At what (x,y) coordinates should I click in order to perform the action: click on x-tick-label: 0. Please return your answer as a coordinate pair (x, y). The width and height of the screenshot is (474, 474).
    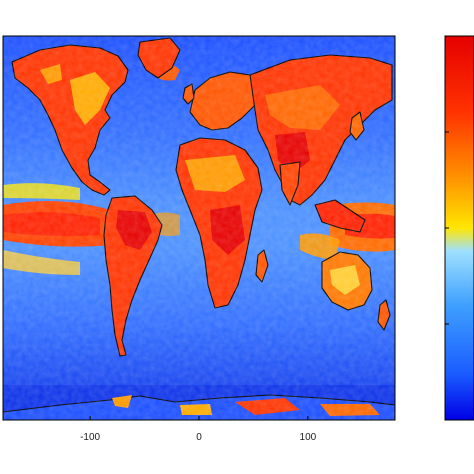
    Looking at the image, I should click on (199, 437).